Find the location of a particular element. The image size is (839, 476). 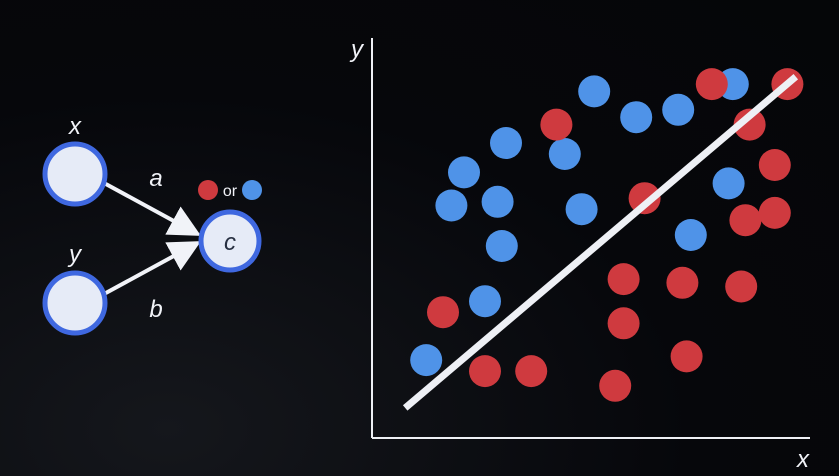

input-label-y: y is located at coordinates (75, 254).